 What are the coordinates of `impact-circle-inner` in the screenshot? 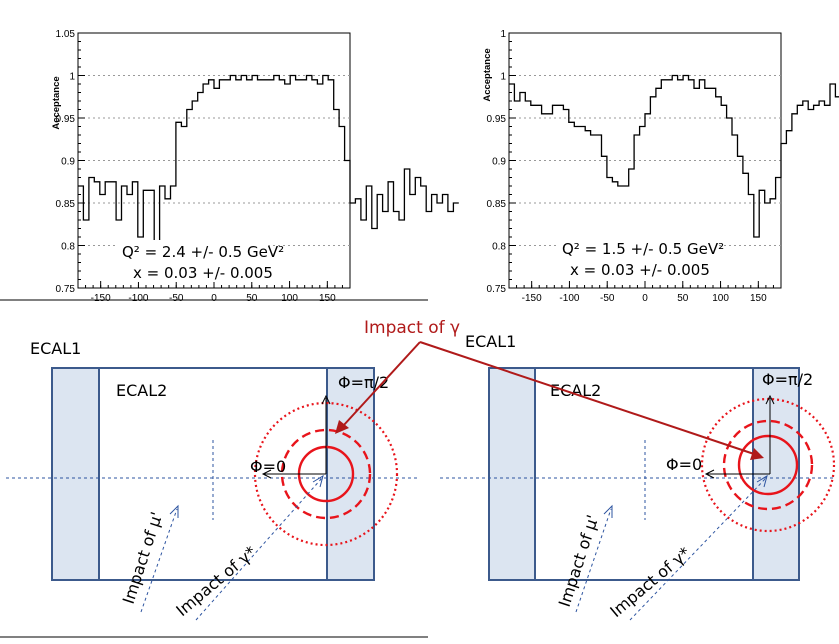 It's located at (768, 465).